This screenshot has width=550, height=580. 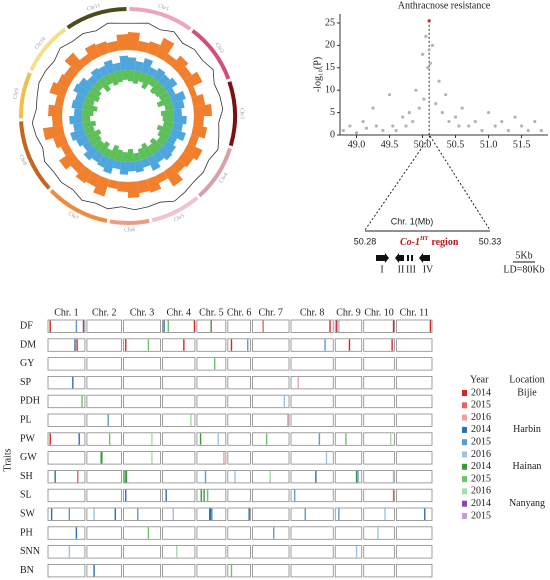 I want to click on y-tick-label: 25, so click(x=330, y=22).